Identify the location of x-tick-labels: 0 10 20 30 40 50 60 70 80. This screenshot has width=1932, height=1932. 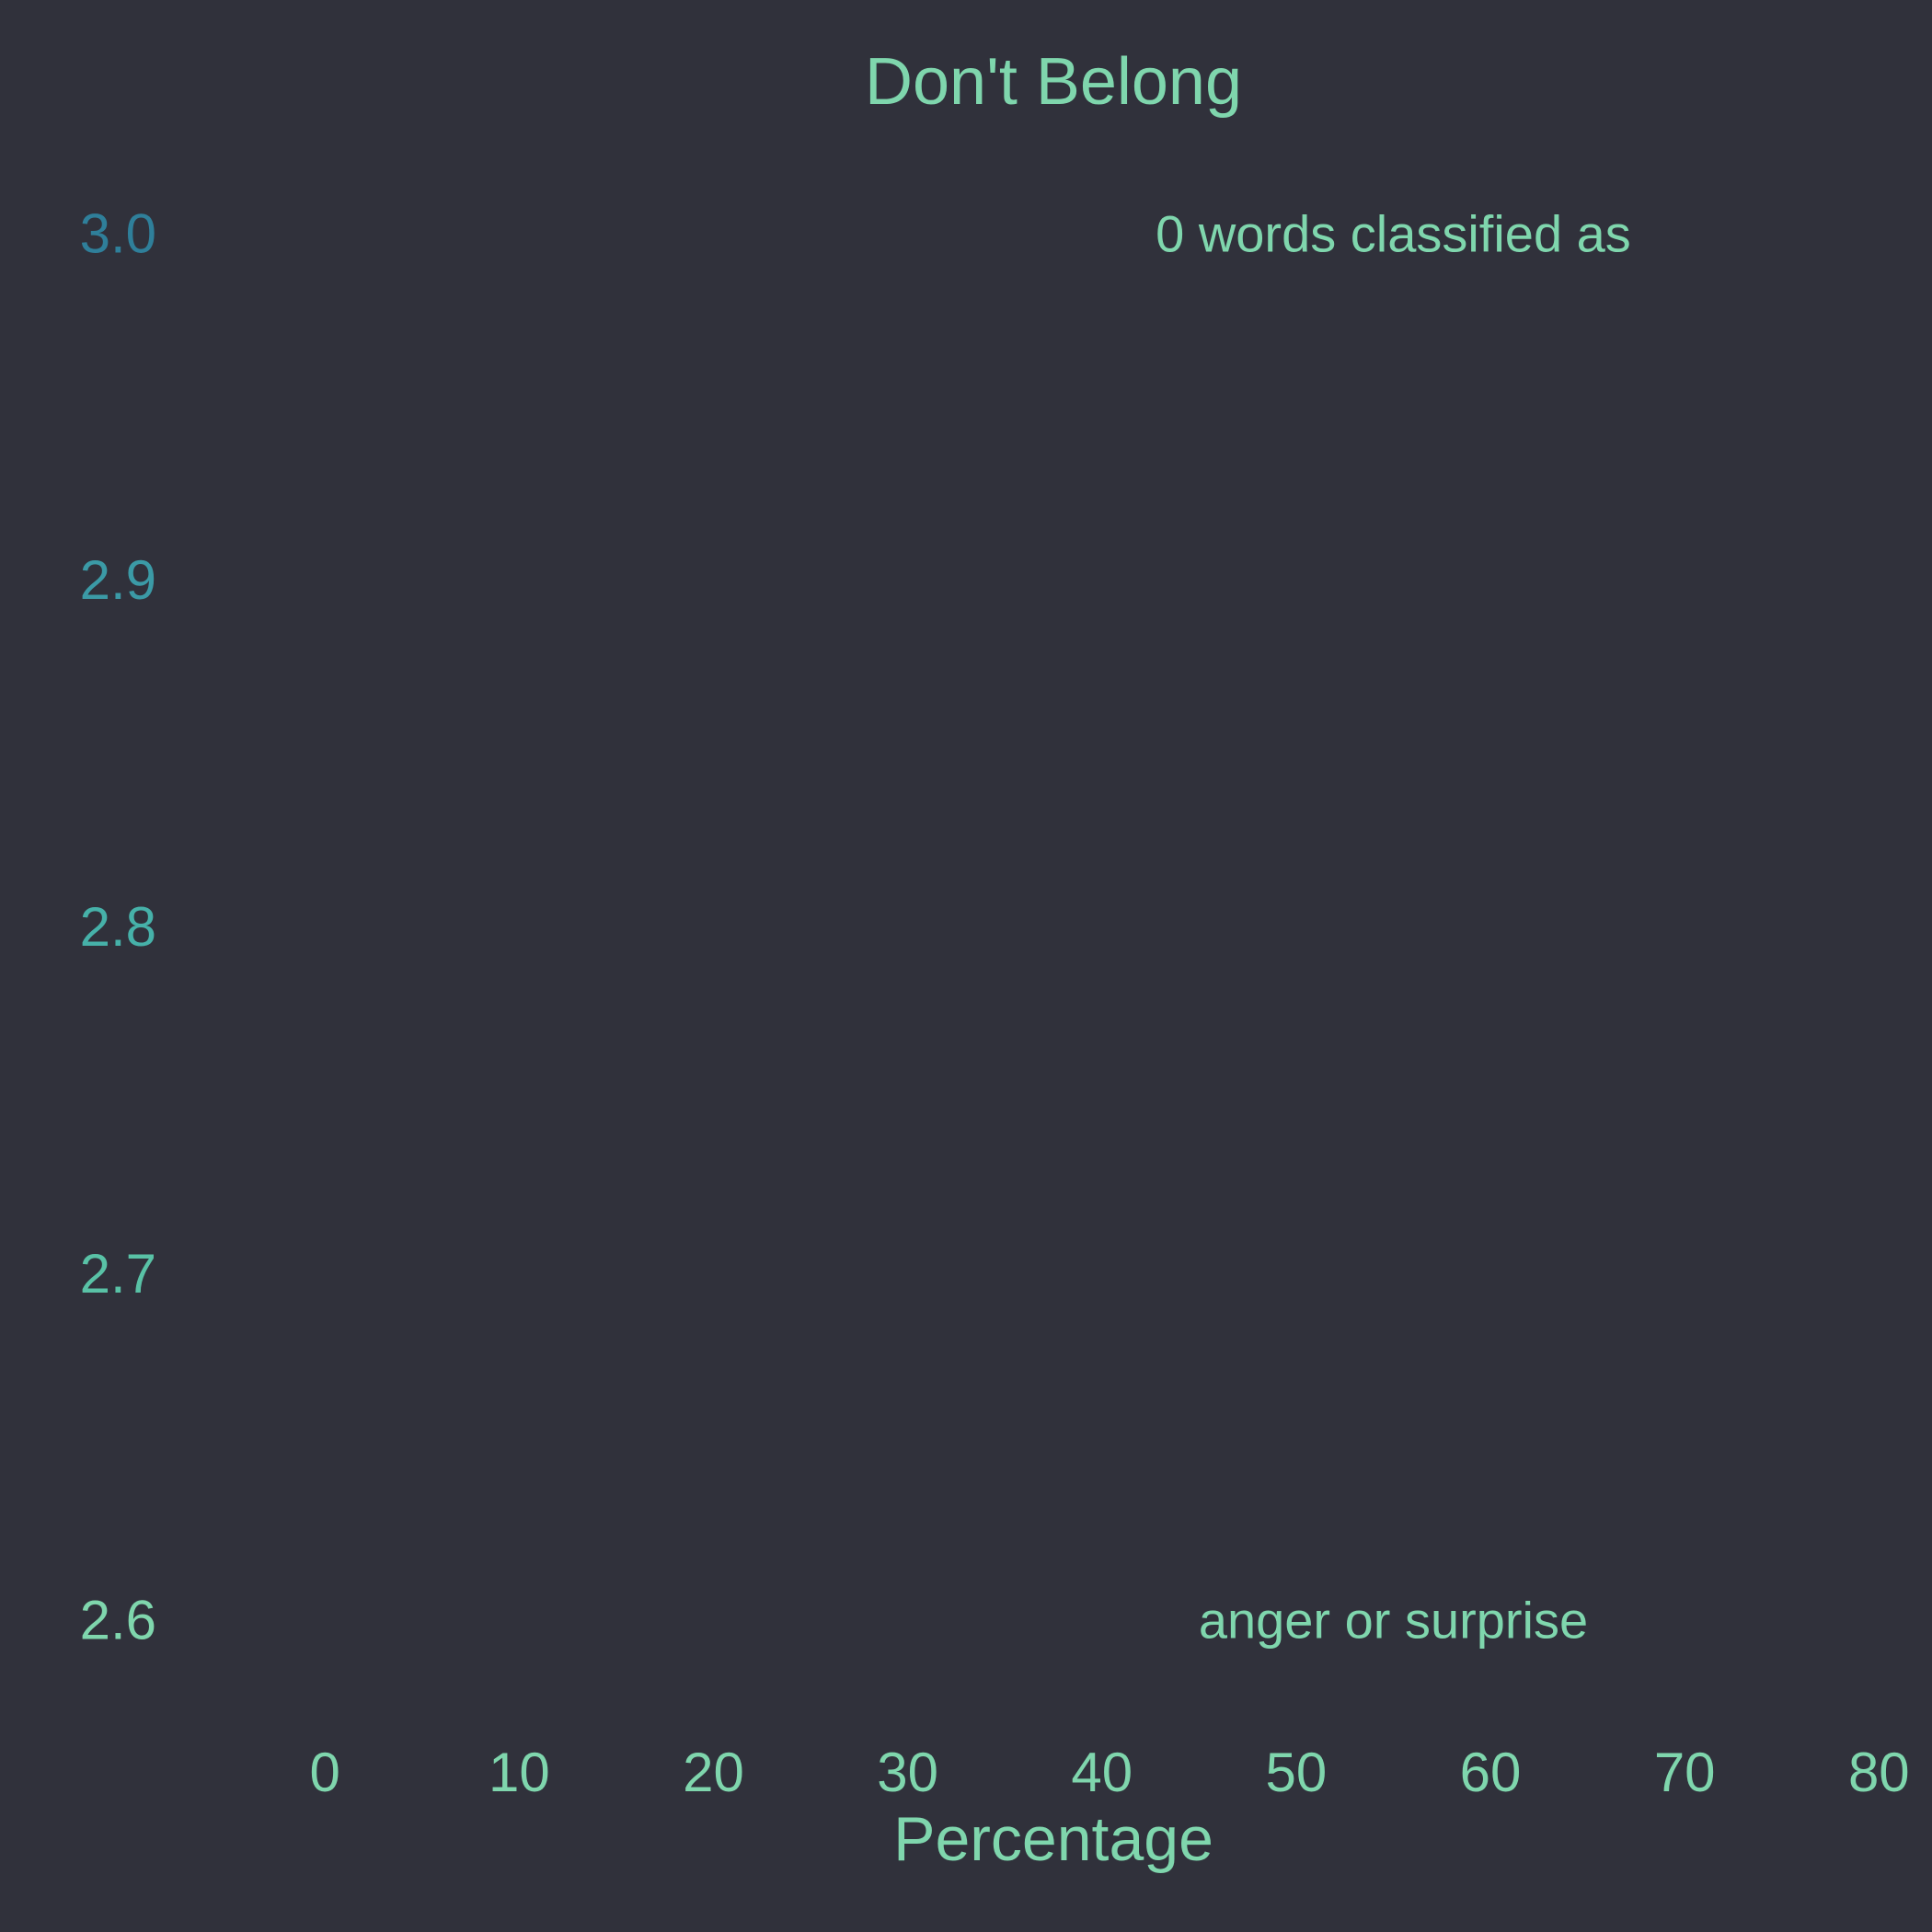
(1110, 1772).